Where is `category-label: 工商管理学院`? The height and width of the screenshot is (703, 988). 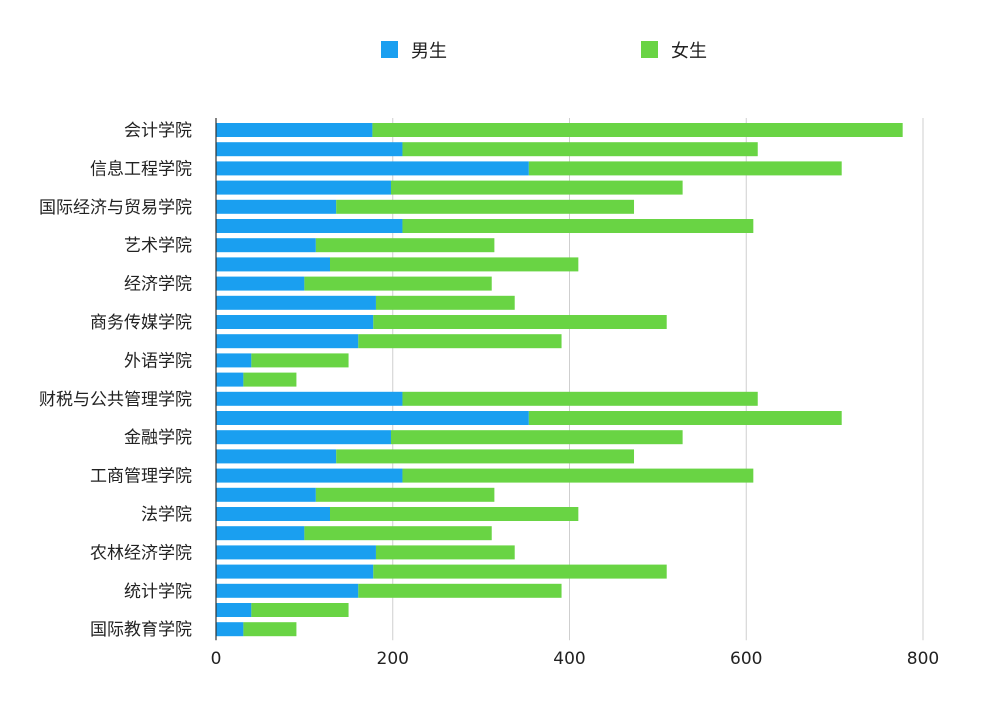
category-label: 工商管理学院 is located at coordinates (141, 477).